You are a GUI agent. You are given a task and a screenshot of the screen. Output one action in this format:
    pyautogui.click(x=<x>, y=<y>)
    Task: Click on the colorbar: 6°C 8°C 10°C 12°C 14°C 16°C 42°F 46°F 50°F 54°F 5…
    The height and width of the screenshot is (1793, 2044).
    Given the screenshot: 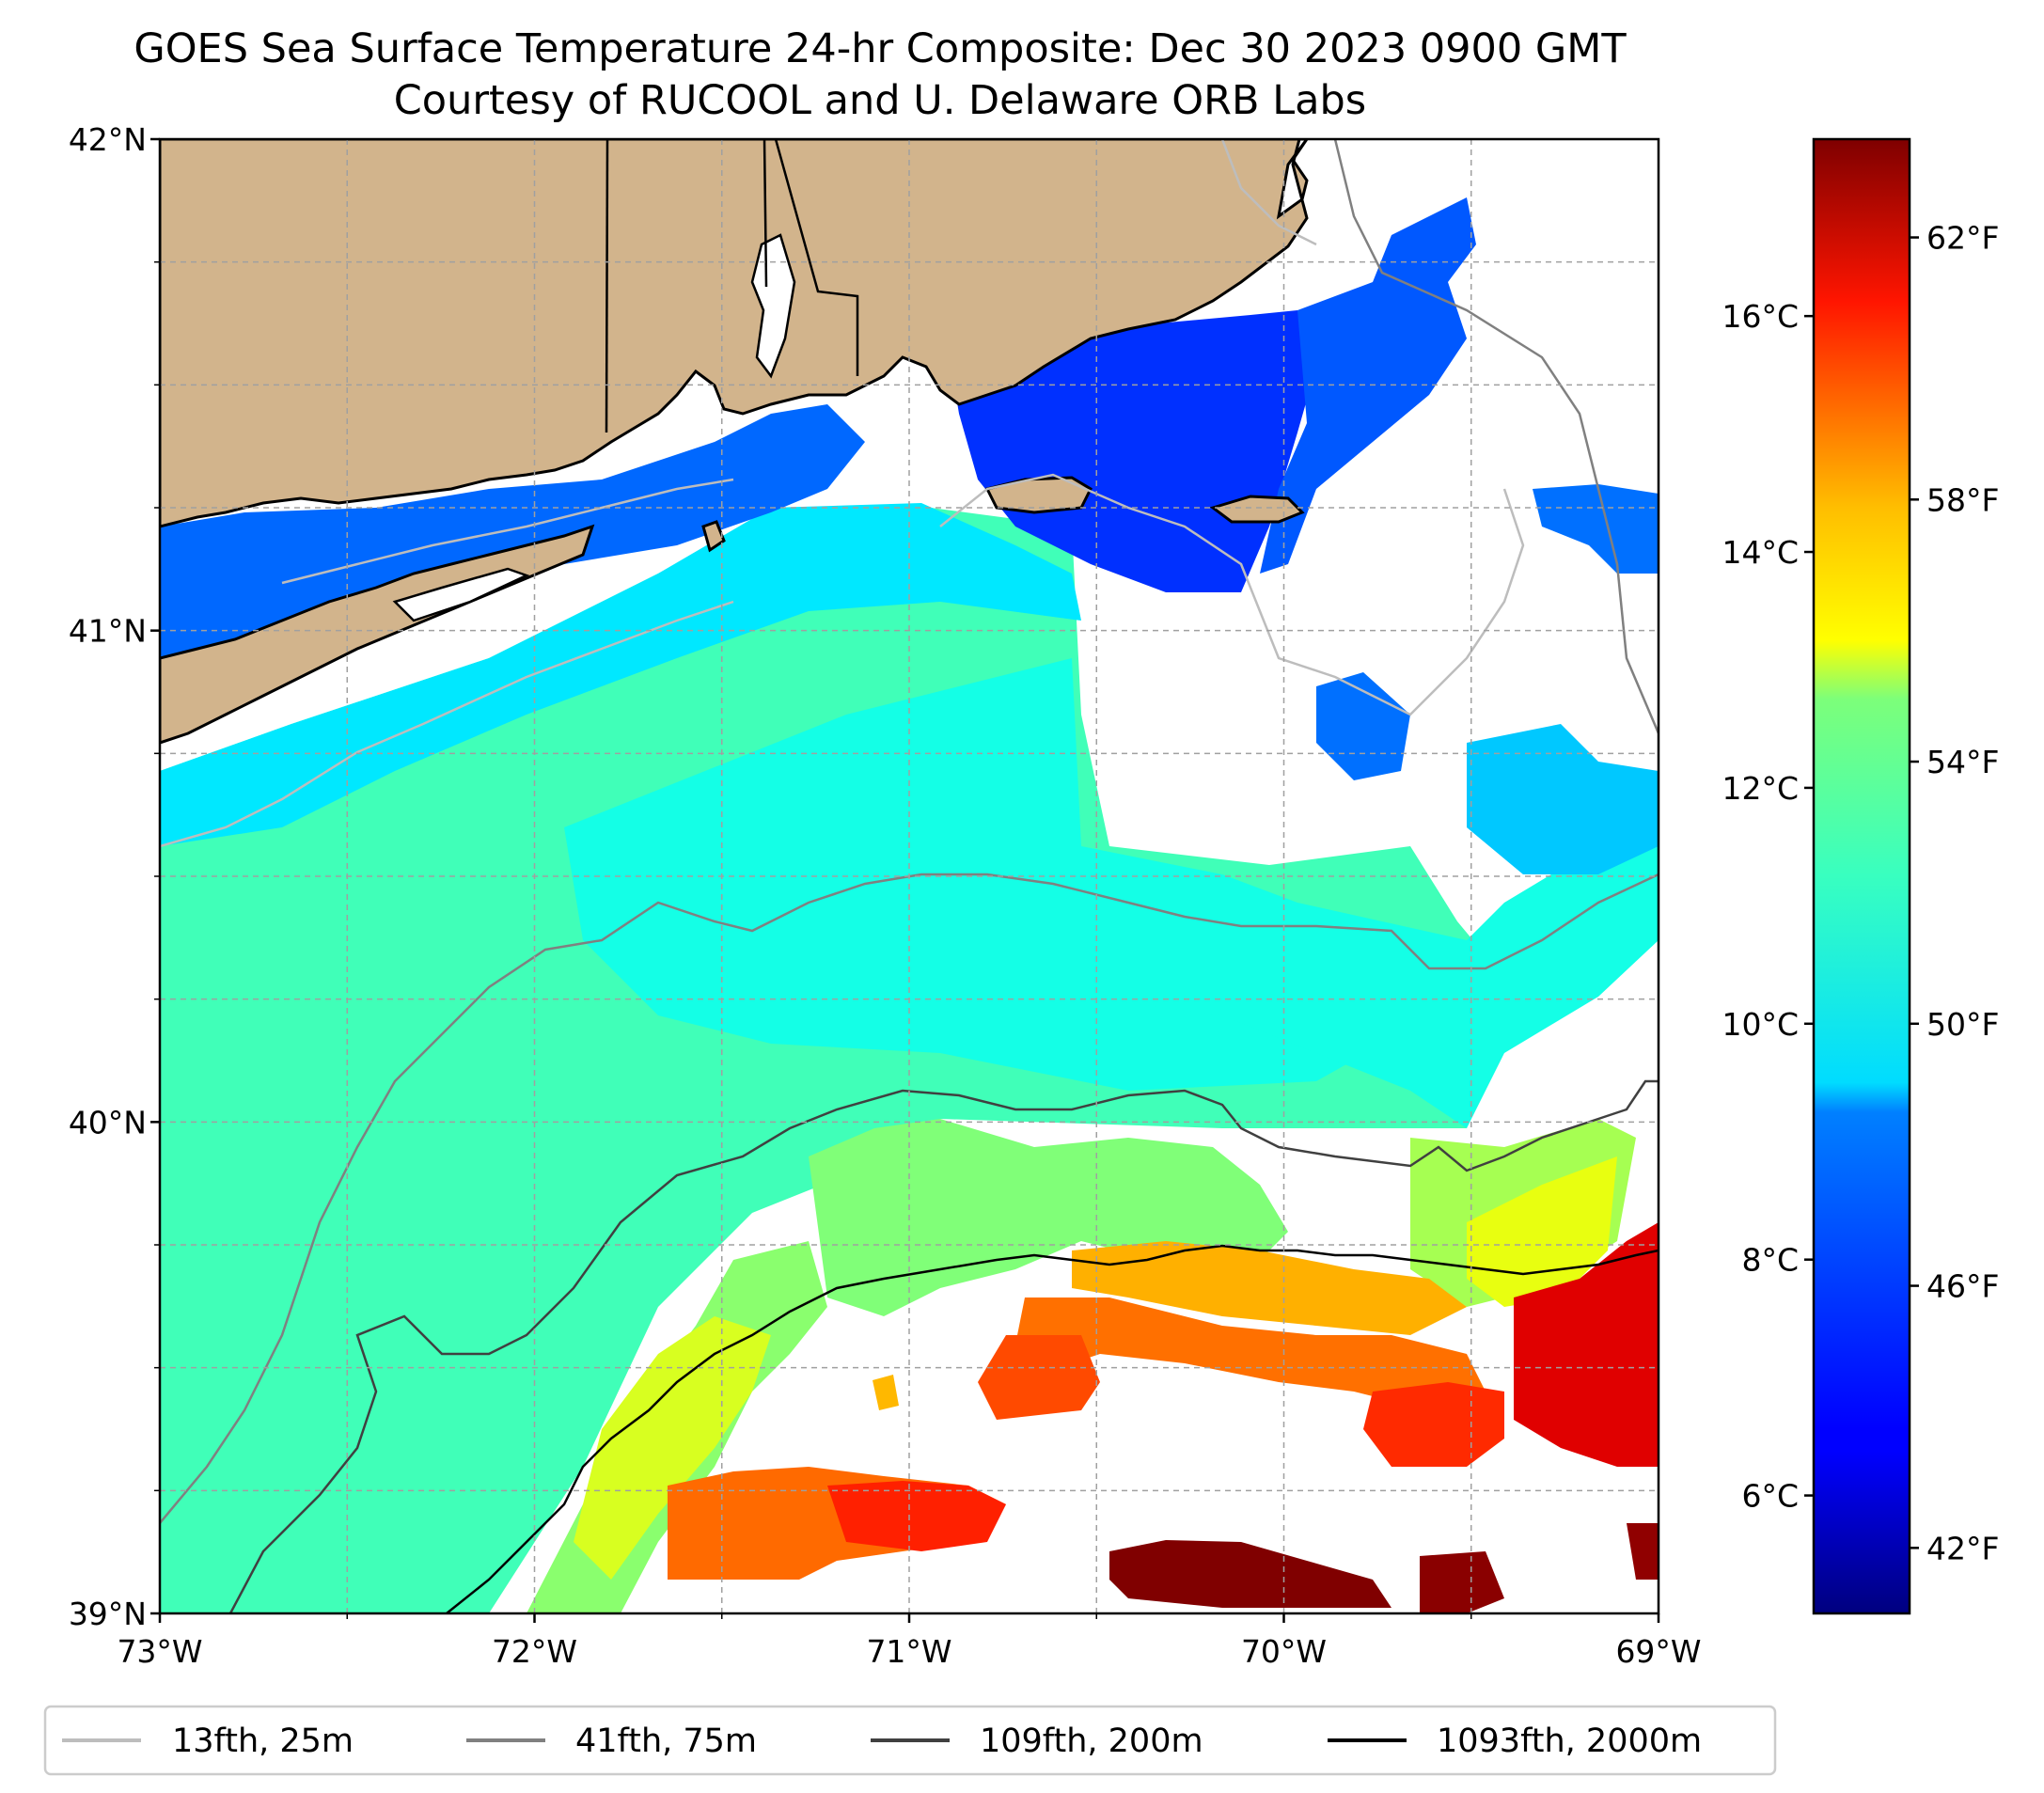 What is the action you would take?
    pyautogui.click(x=1860, y=876)
    